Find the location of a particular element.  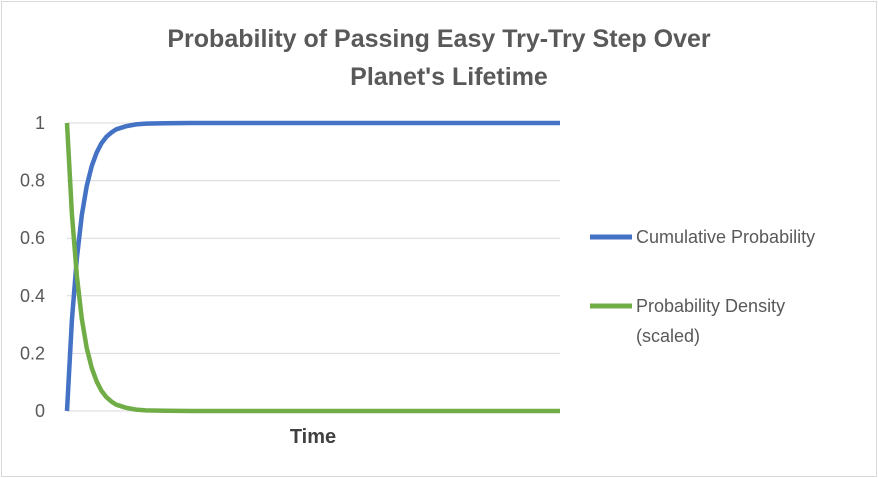

y-tick-label-0: 0 is located at coordinates (40, 411).